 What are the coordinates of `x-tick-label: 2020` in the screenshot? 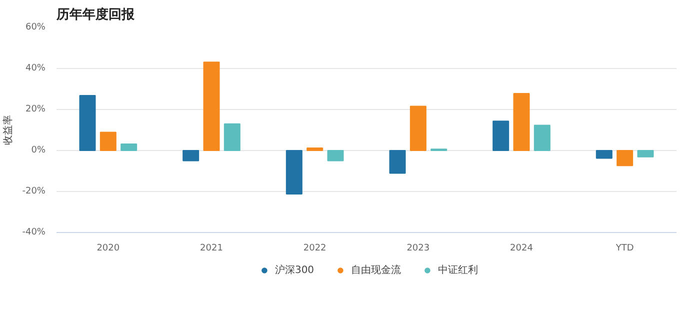 It's located at (108, 249).